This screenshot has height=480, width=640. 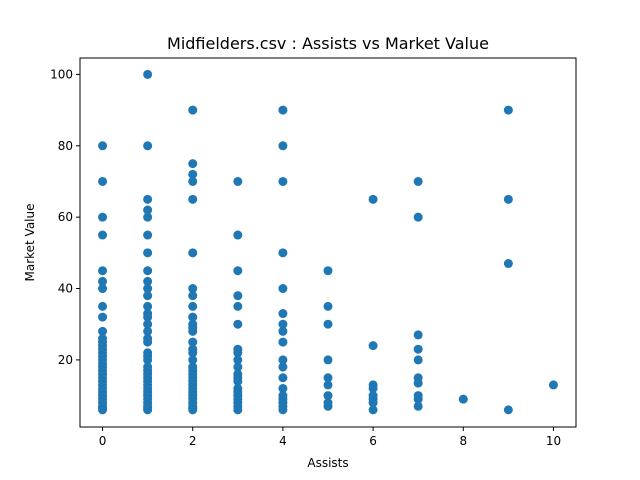 What do you see at coordinates (463, 441) in the screenshot?
I see `x-tick-label: 8` at bounding box center [463, 441].